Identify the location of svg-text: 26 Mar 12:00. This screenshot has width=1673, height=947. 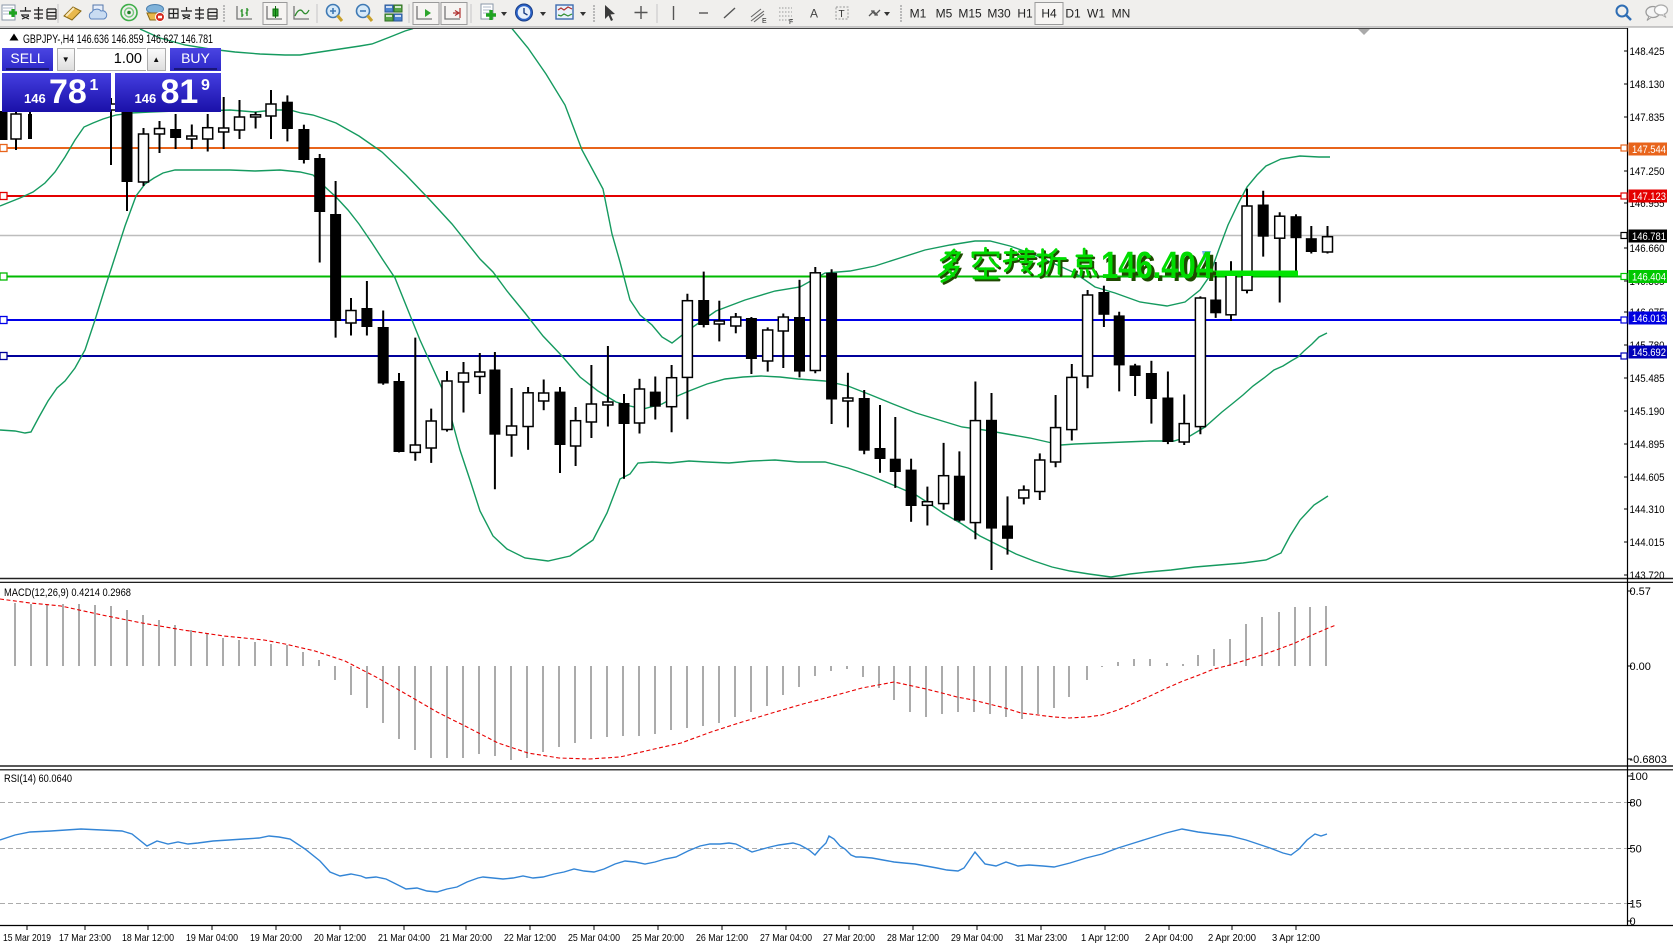
(722, 938).